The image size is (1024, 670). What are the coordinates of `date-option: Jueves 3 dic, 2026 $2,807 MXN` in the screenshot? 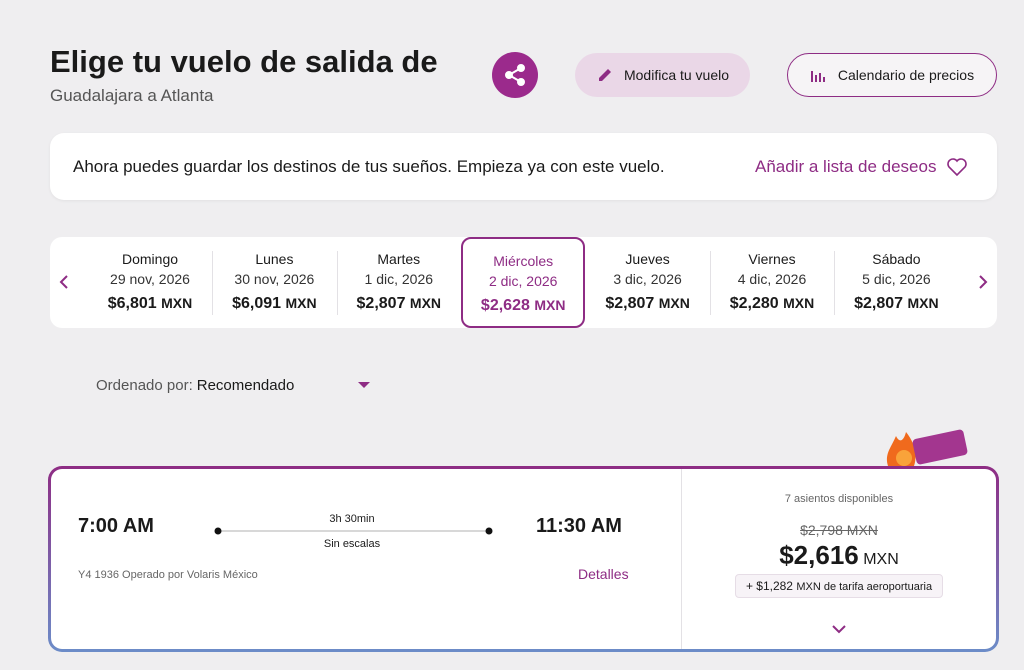 It's located at (648, 282).